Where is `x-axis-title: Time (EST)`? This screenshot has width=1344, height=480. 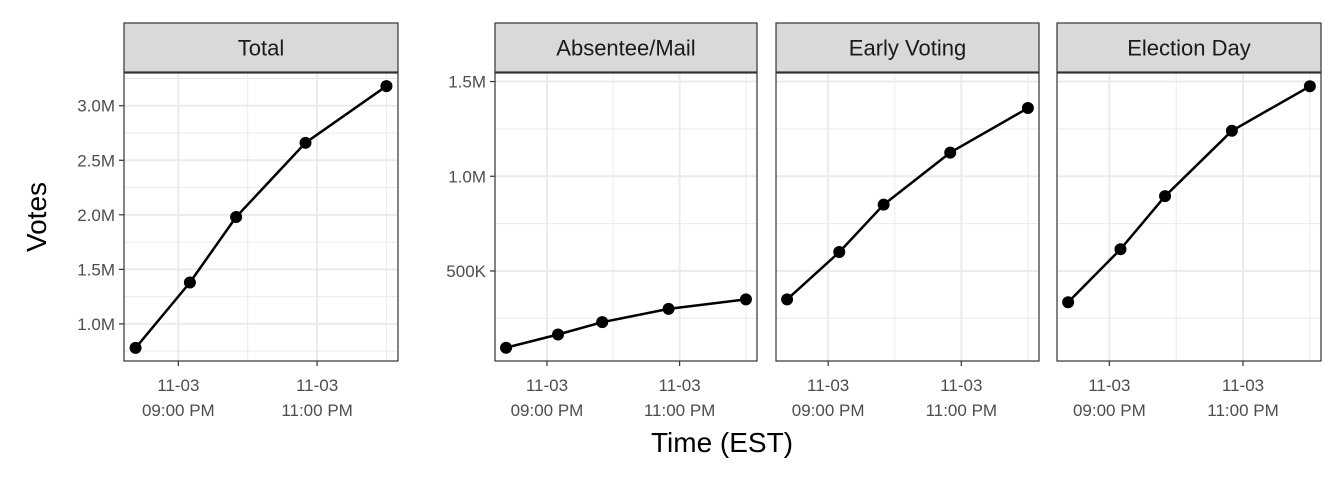
x-axis-title: Time (EST) is located at coordinates (722, 442).